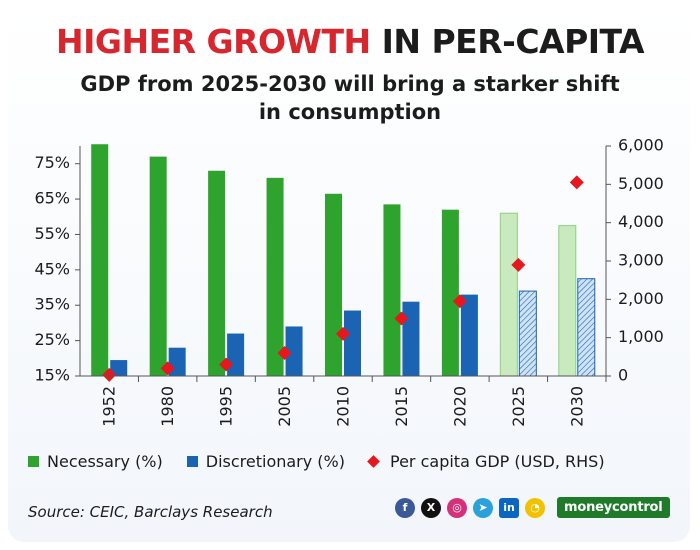 This screenshot has width=700, height=550. Describe the element at coordinates (343, 333) in the screenshot. I see `gdp-marker-2010` at that location.